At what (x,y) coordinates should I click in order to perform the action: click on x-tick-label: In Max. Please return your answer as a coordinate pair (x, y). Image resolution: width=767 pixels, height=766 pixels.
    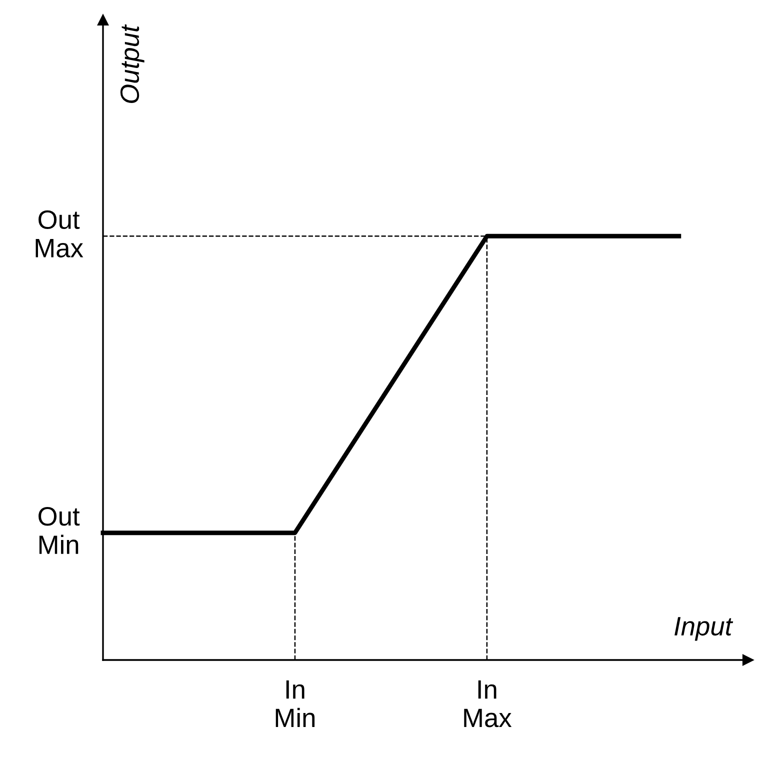
    Looking at the image, I should click on (488, 704).